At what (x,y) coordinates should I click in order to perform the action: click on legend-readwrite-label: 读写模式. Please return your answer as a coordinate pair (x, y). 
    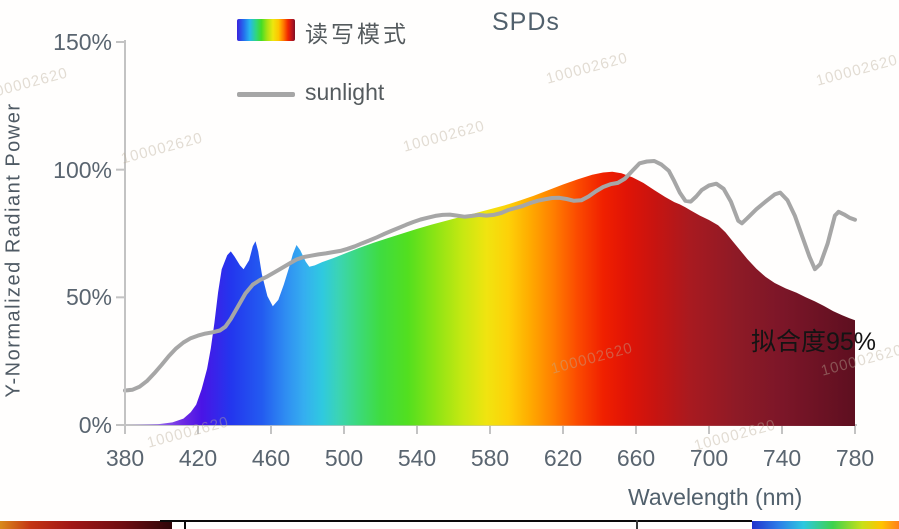
    Looking at the image, I should click on (357, 34).